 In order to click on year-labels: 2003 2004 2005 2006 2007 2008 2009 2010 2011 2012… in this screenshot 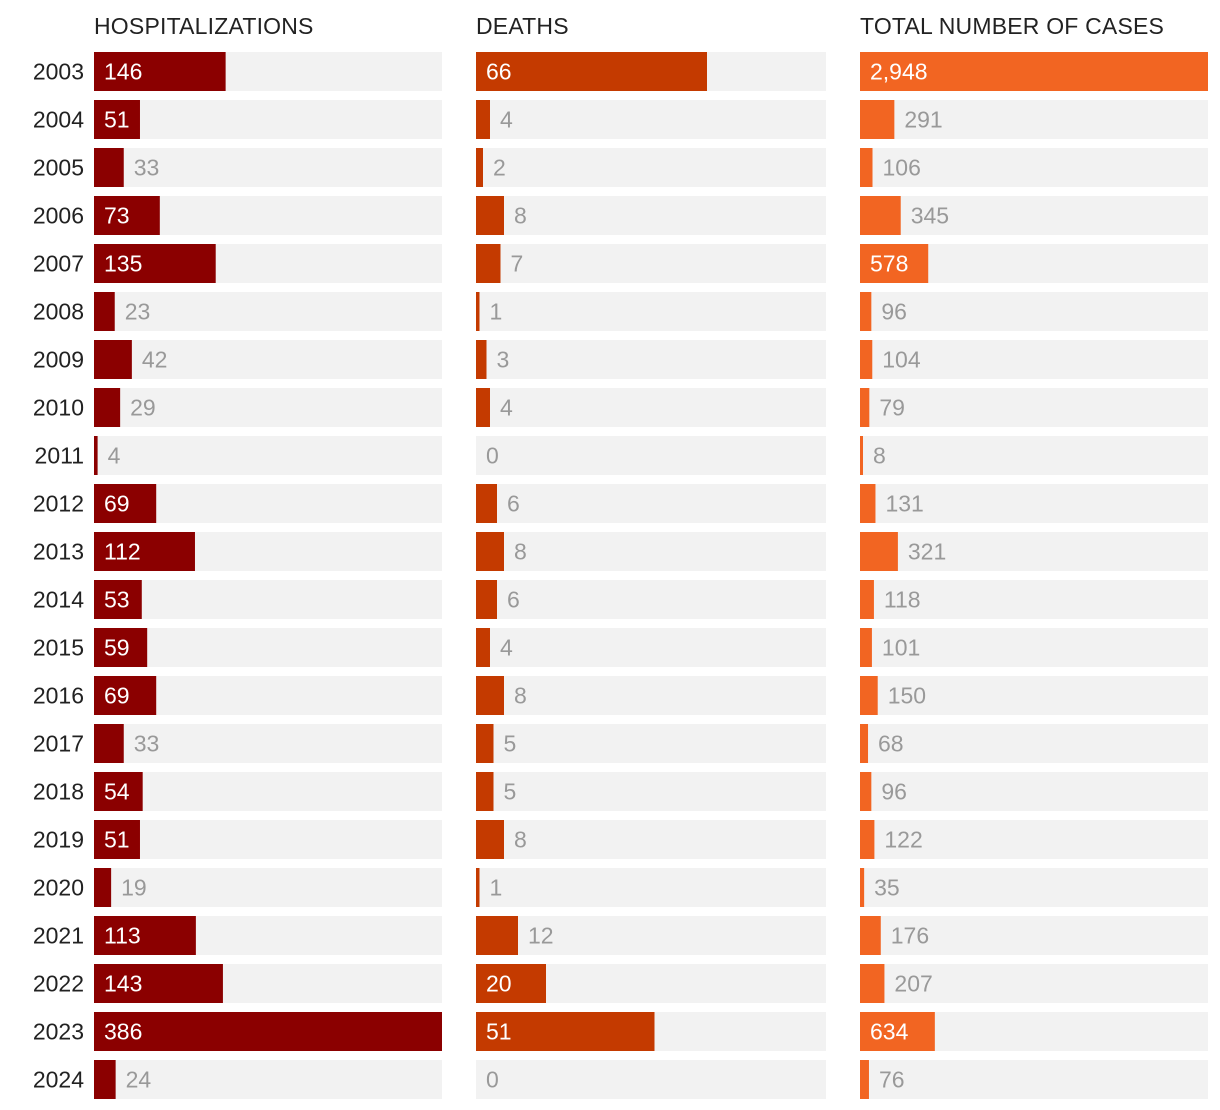, I will do `click(58, 576)`.